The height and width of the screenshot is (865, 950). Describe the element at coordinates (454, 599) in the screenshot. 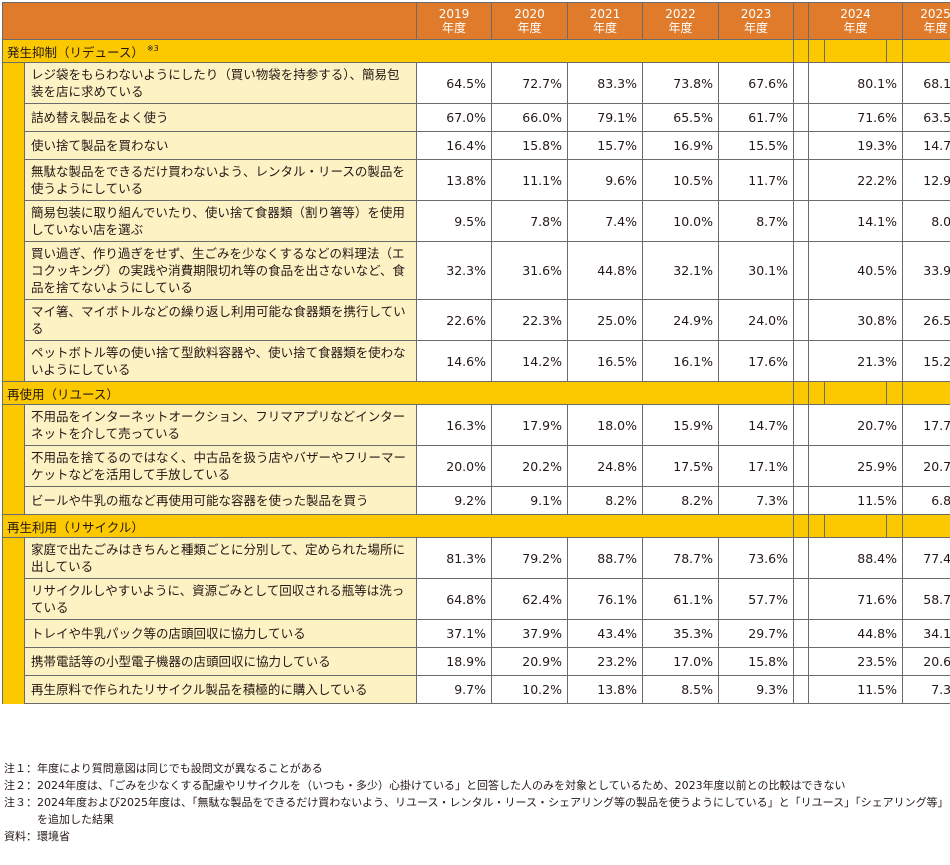

I see `value-cell: 64.8%` at that location.